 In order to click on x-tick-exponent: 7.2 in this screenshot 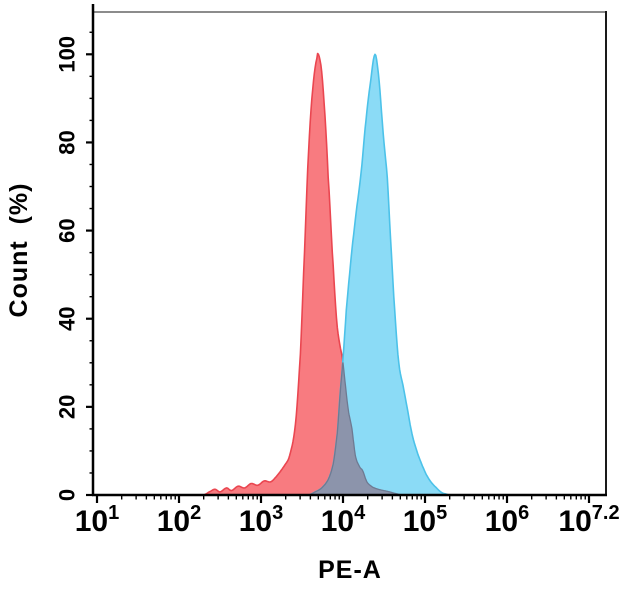, I will do `click(606, 513)`.